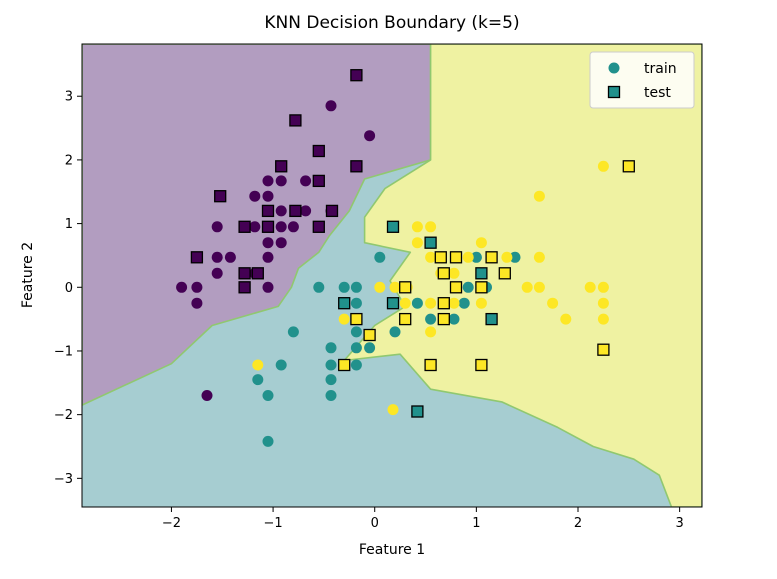 This screenshot has width=777, height=579. Describe the element at coordinates (171, 523) in the screenshot. I see `x-tick-label: −2` at that location.